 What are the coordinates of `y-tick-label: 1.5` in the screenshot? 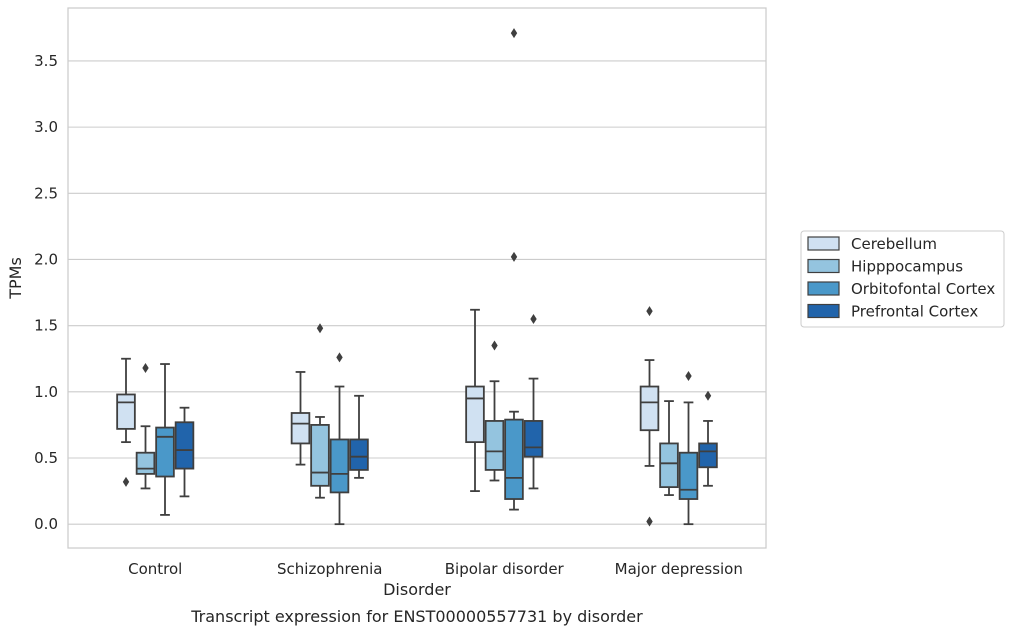 It's located at (46, 326).